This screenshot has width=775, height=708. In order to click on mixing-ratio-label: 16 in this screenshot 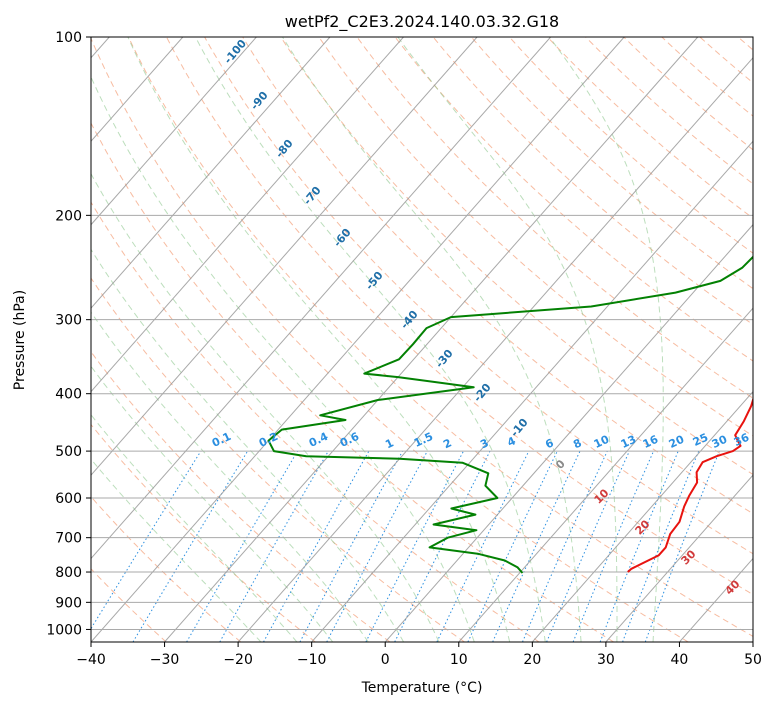, I will do `click(651, 442)`.